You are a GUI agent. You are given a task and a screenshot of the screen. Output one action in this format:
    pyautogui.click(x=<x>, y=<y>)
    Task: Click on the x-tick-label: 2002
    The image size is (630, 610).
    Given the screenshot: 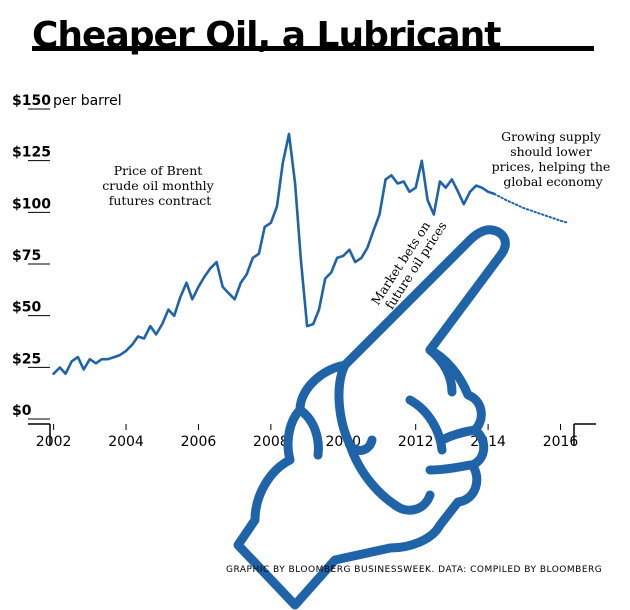 What is the action you would take?
    pyautogui.click(x=54, y=442)
    